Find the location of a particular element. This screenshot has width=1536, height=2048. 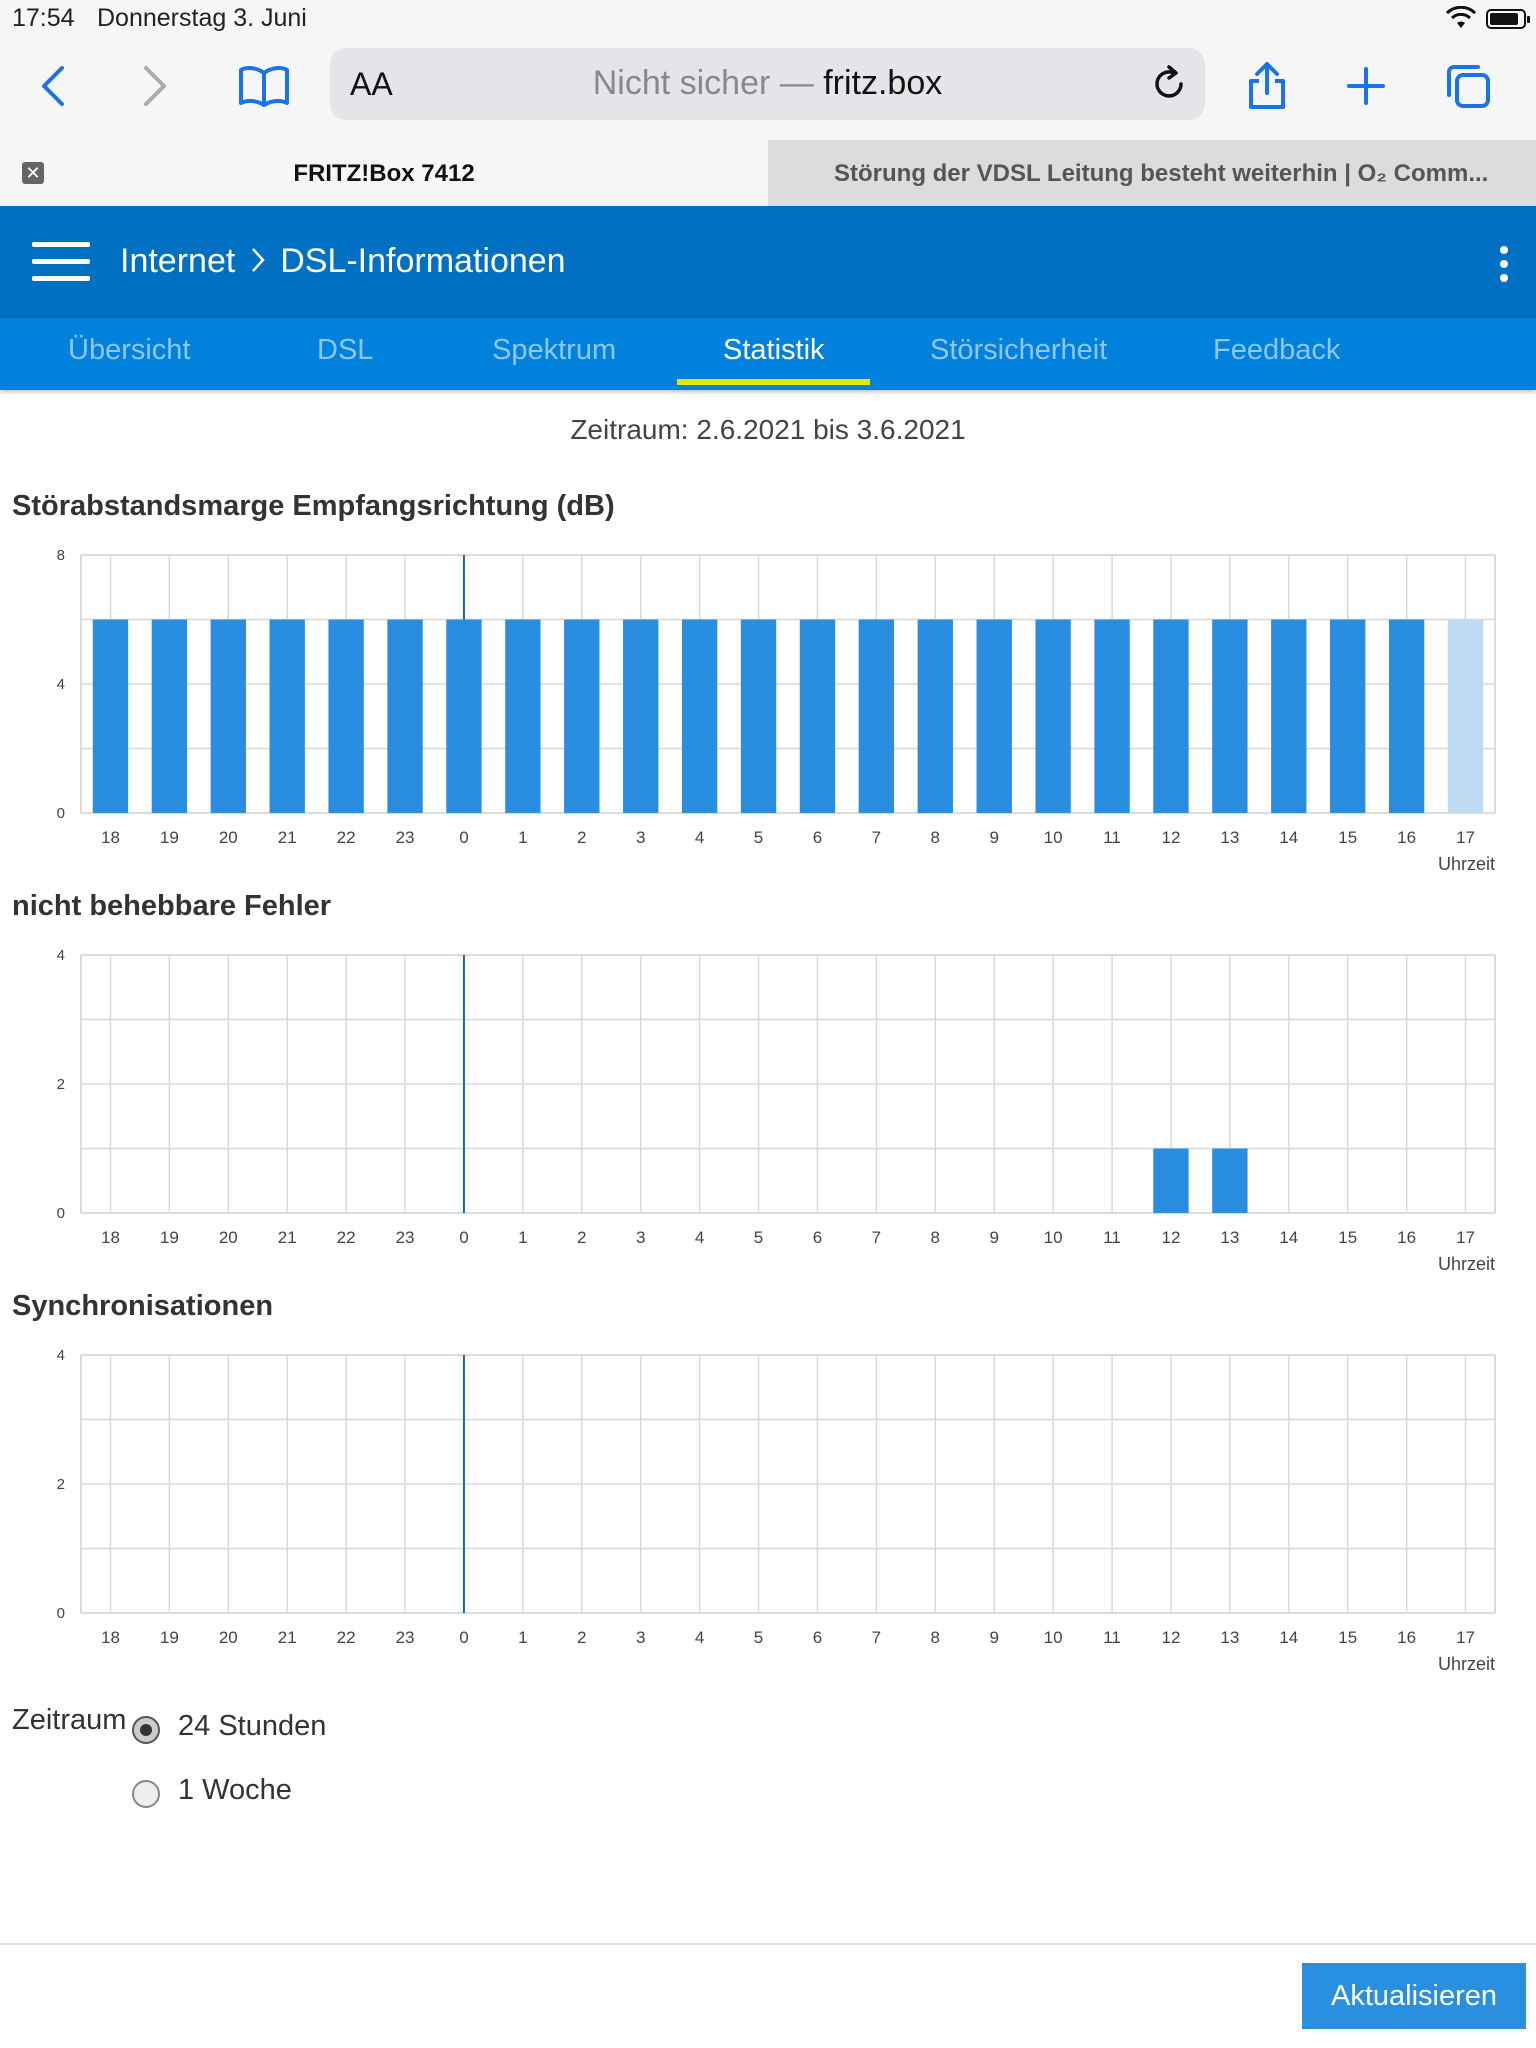

chart-title: Synchronisationen is located at coordinates (143, 1306).